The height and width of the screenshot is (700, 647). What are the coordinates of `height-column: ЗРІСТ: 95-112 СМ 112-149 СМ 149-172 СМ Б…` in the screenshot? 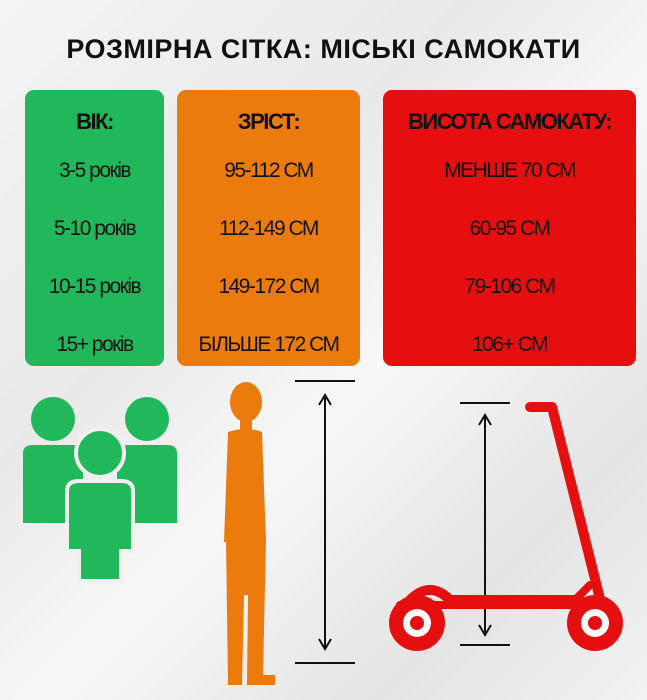 It's located at (268, 228).